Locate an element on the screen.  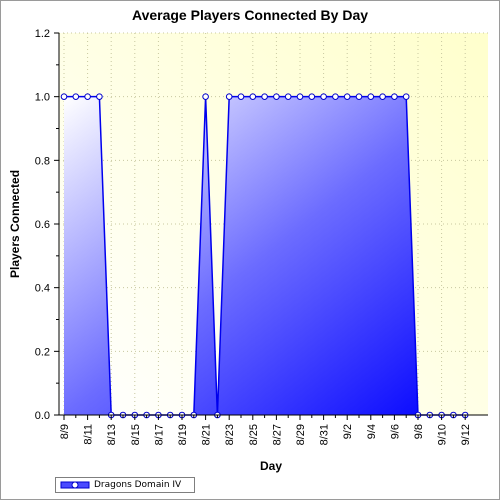
y-axis-label: Players Connected is located at coordinates (15, 224).